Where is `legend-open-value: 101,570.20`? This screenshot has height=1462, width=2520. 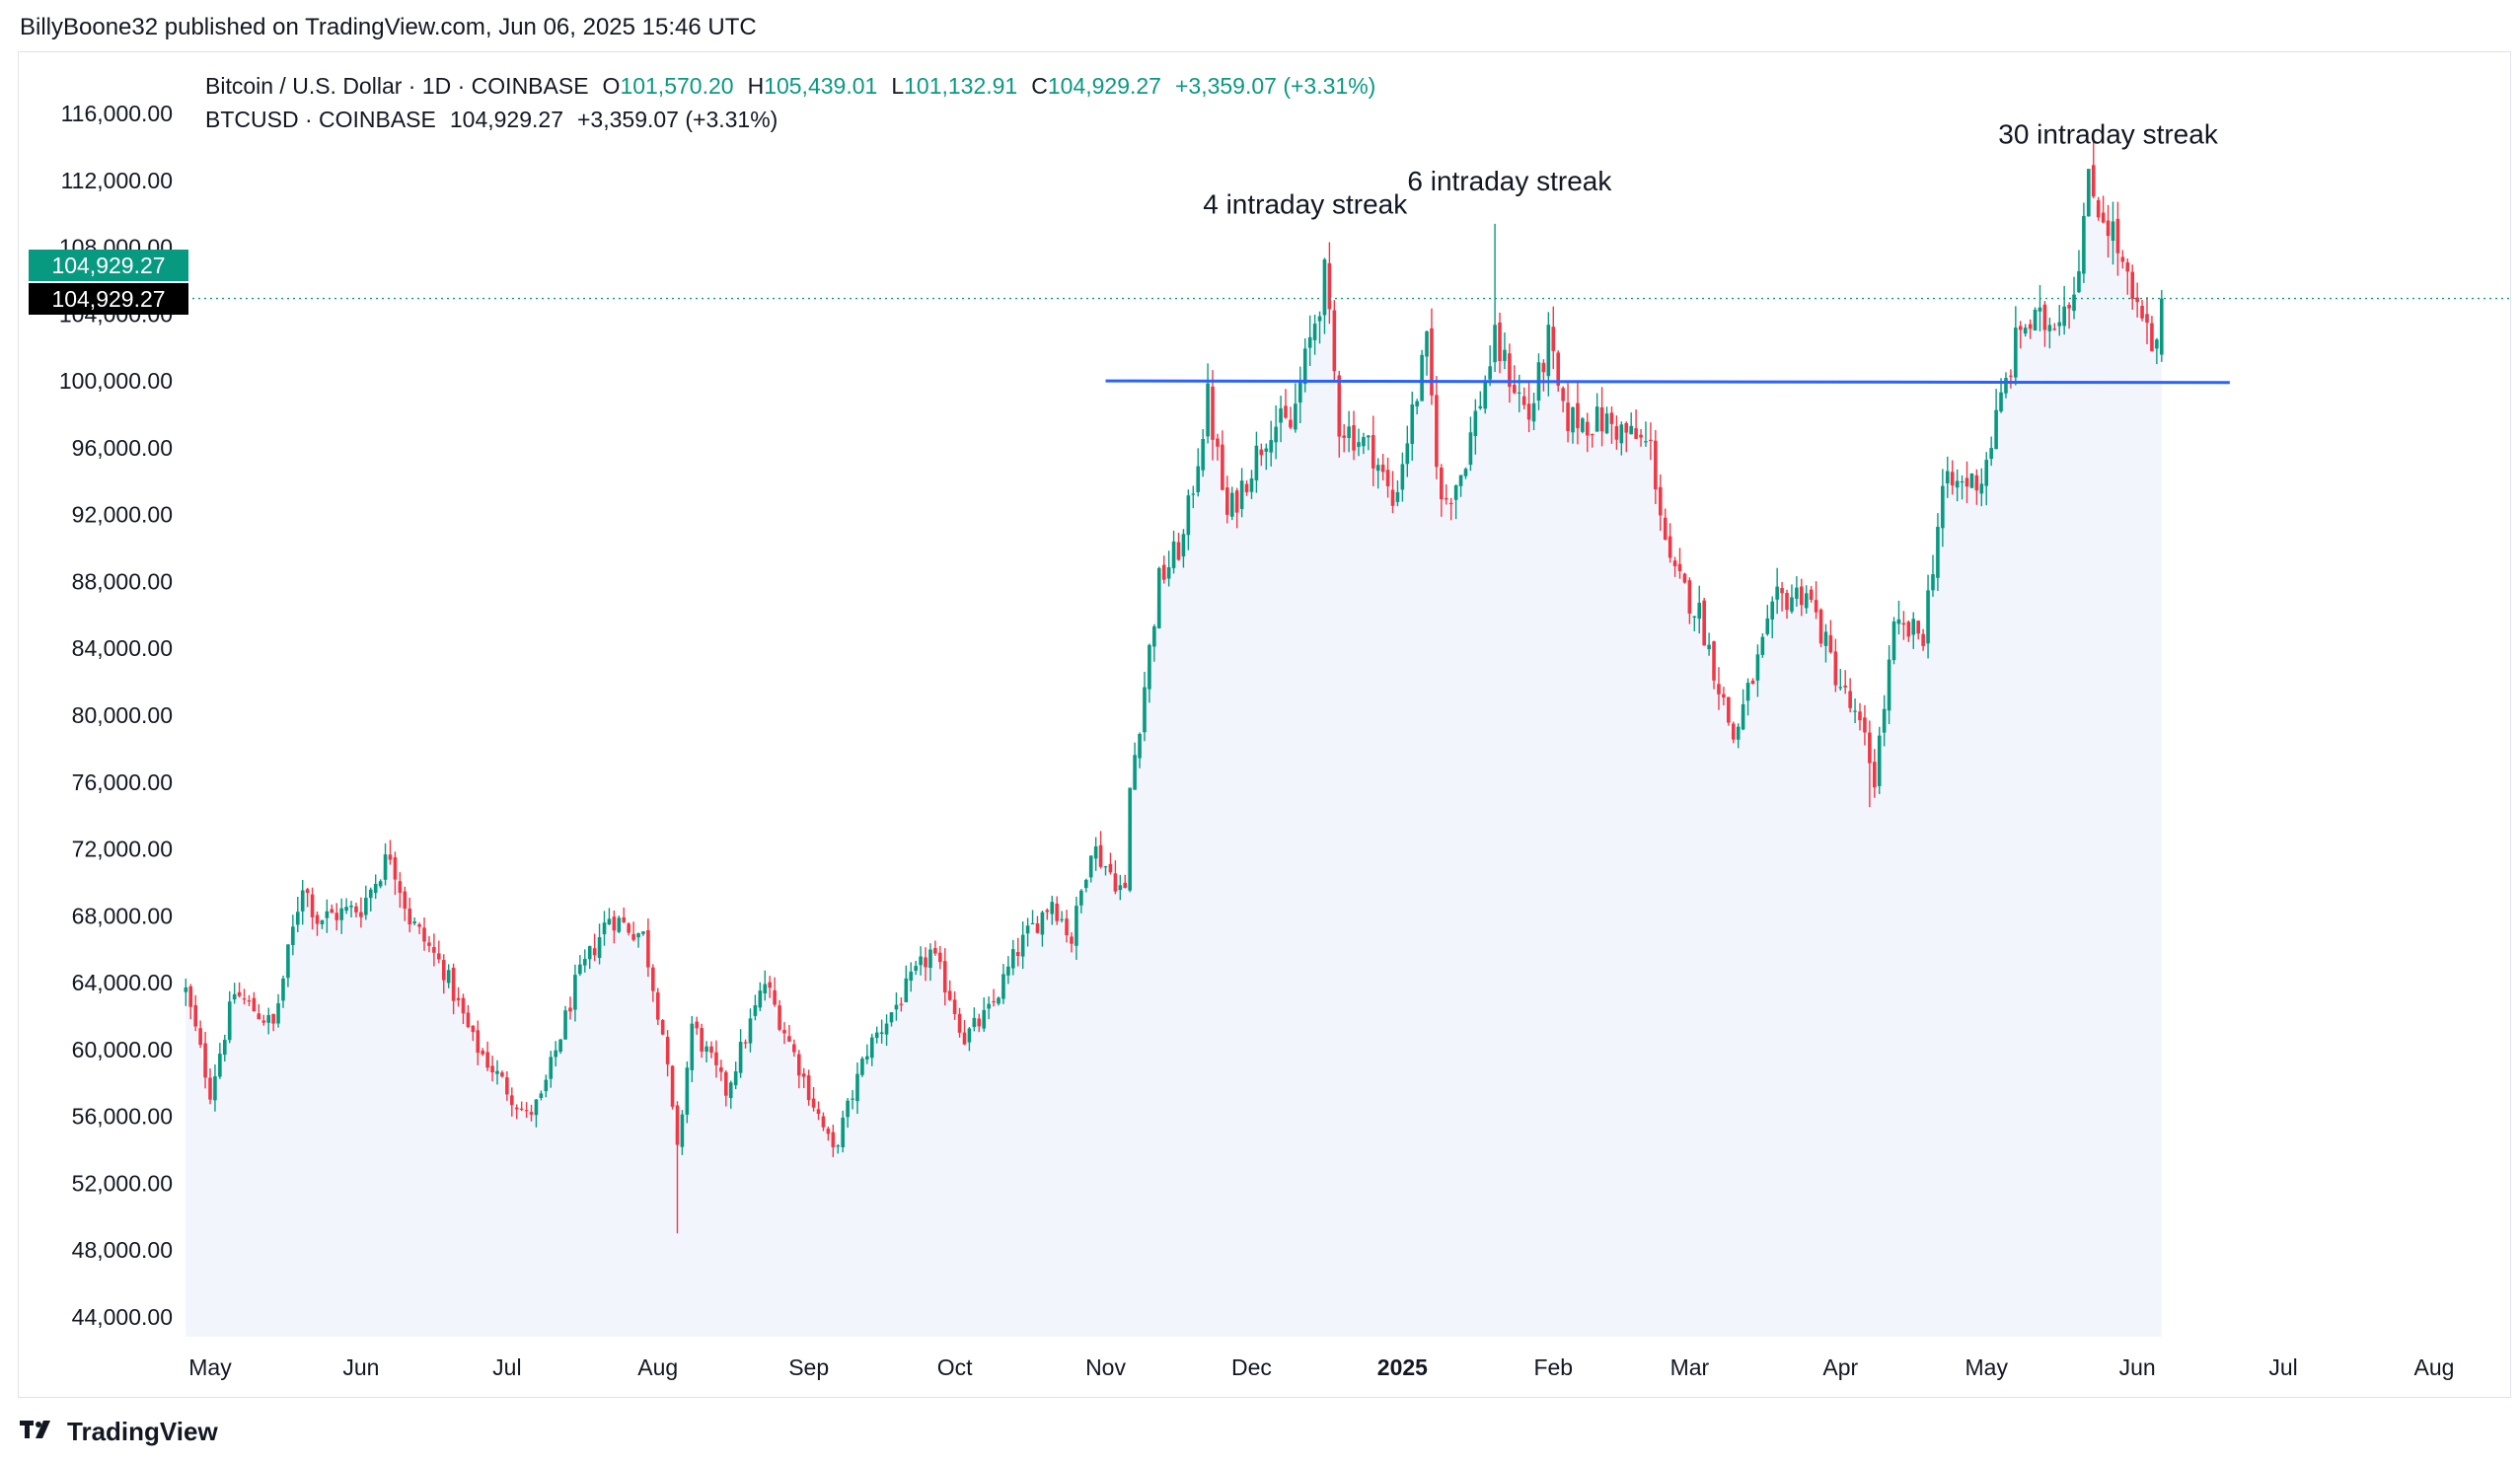
legend-open-value: 101,570.20 is located at coordinates (677, 86).